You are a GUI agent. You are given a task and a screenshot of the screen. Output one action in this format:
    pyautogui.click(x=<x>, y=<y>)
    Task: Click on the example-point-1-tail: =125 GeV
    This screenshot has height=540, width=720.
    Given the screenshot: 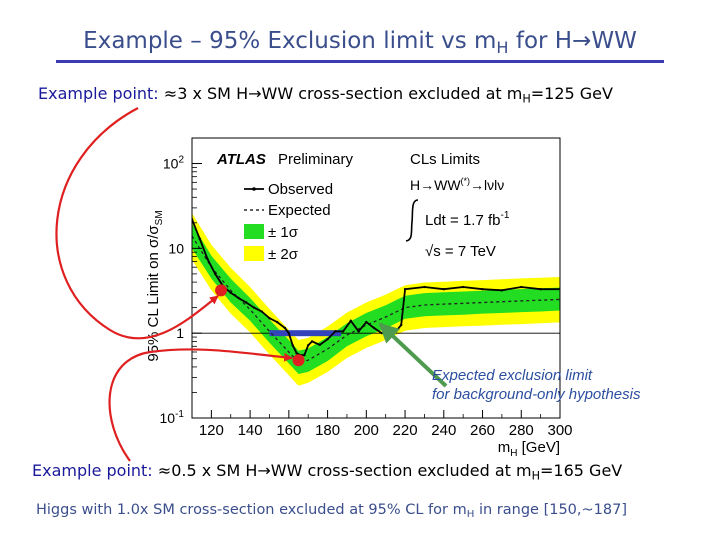 What is the action you would take?
    pyautogui.click(x=571, y=93)
    